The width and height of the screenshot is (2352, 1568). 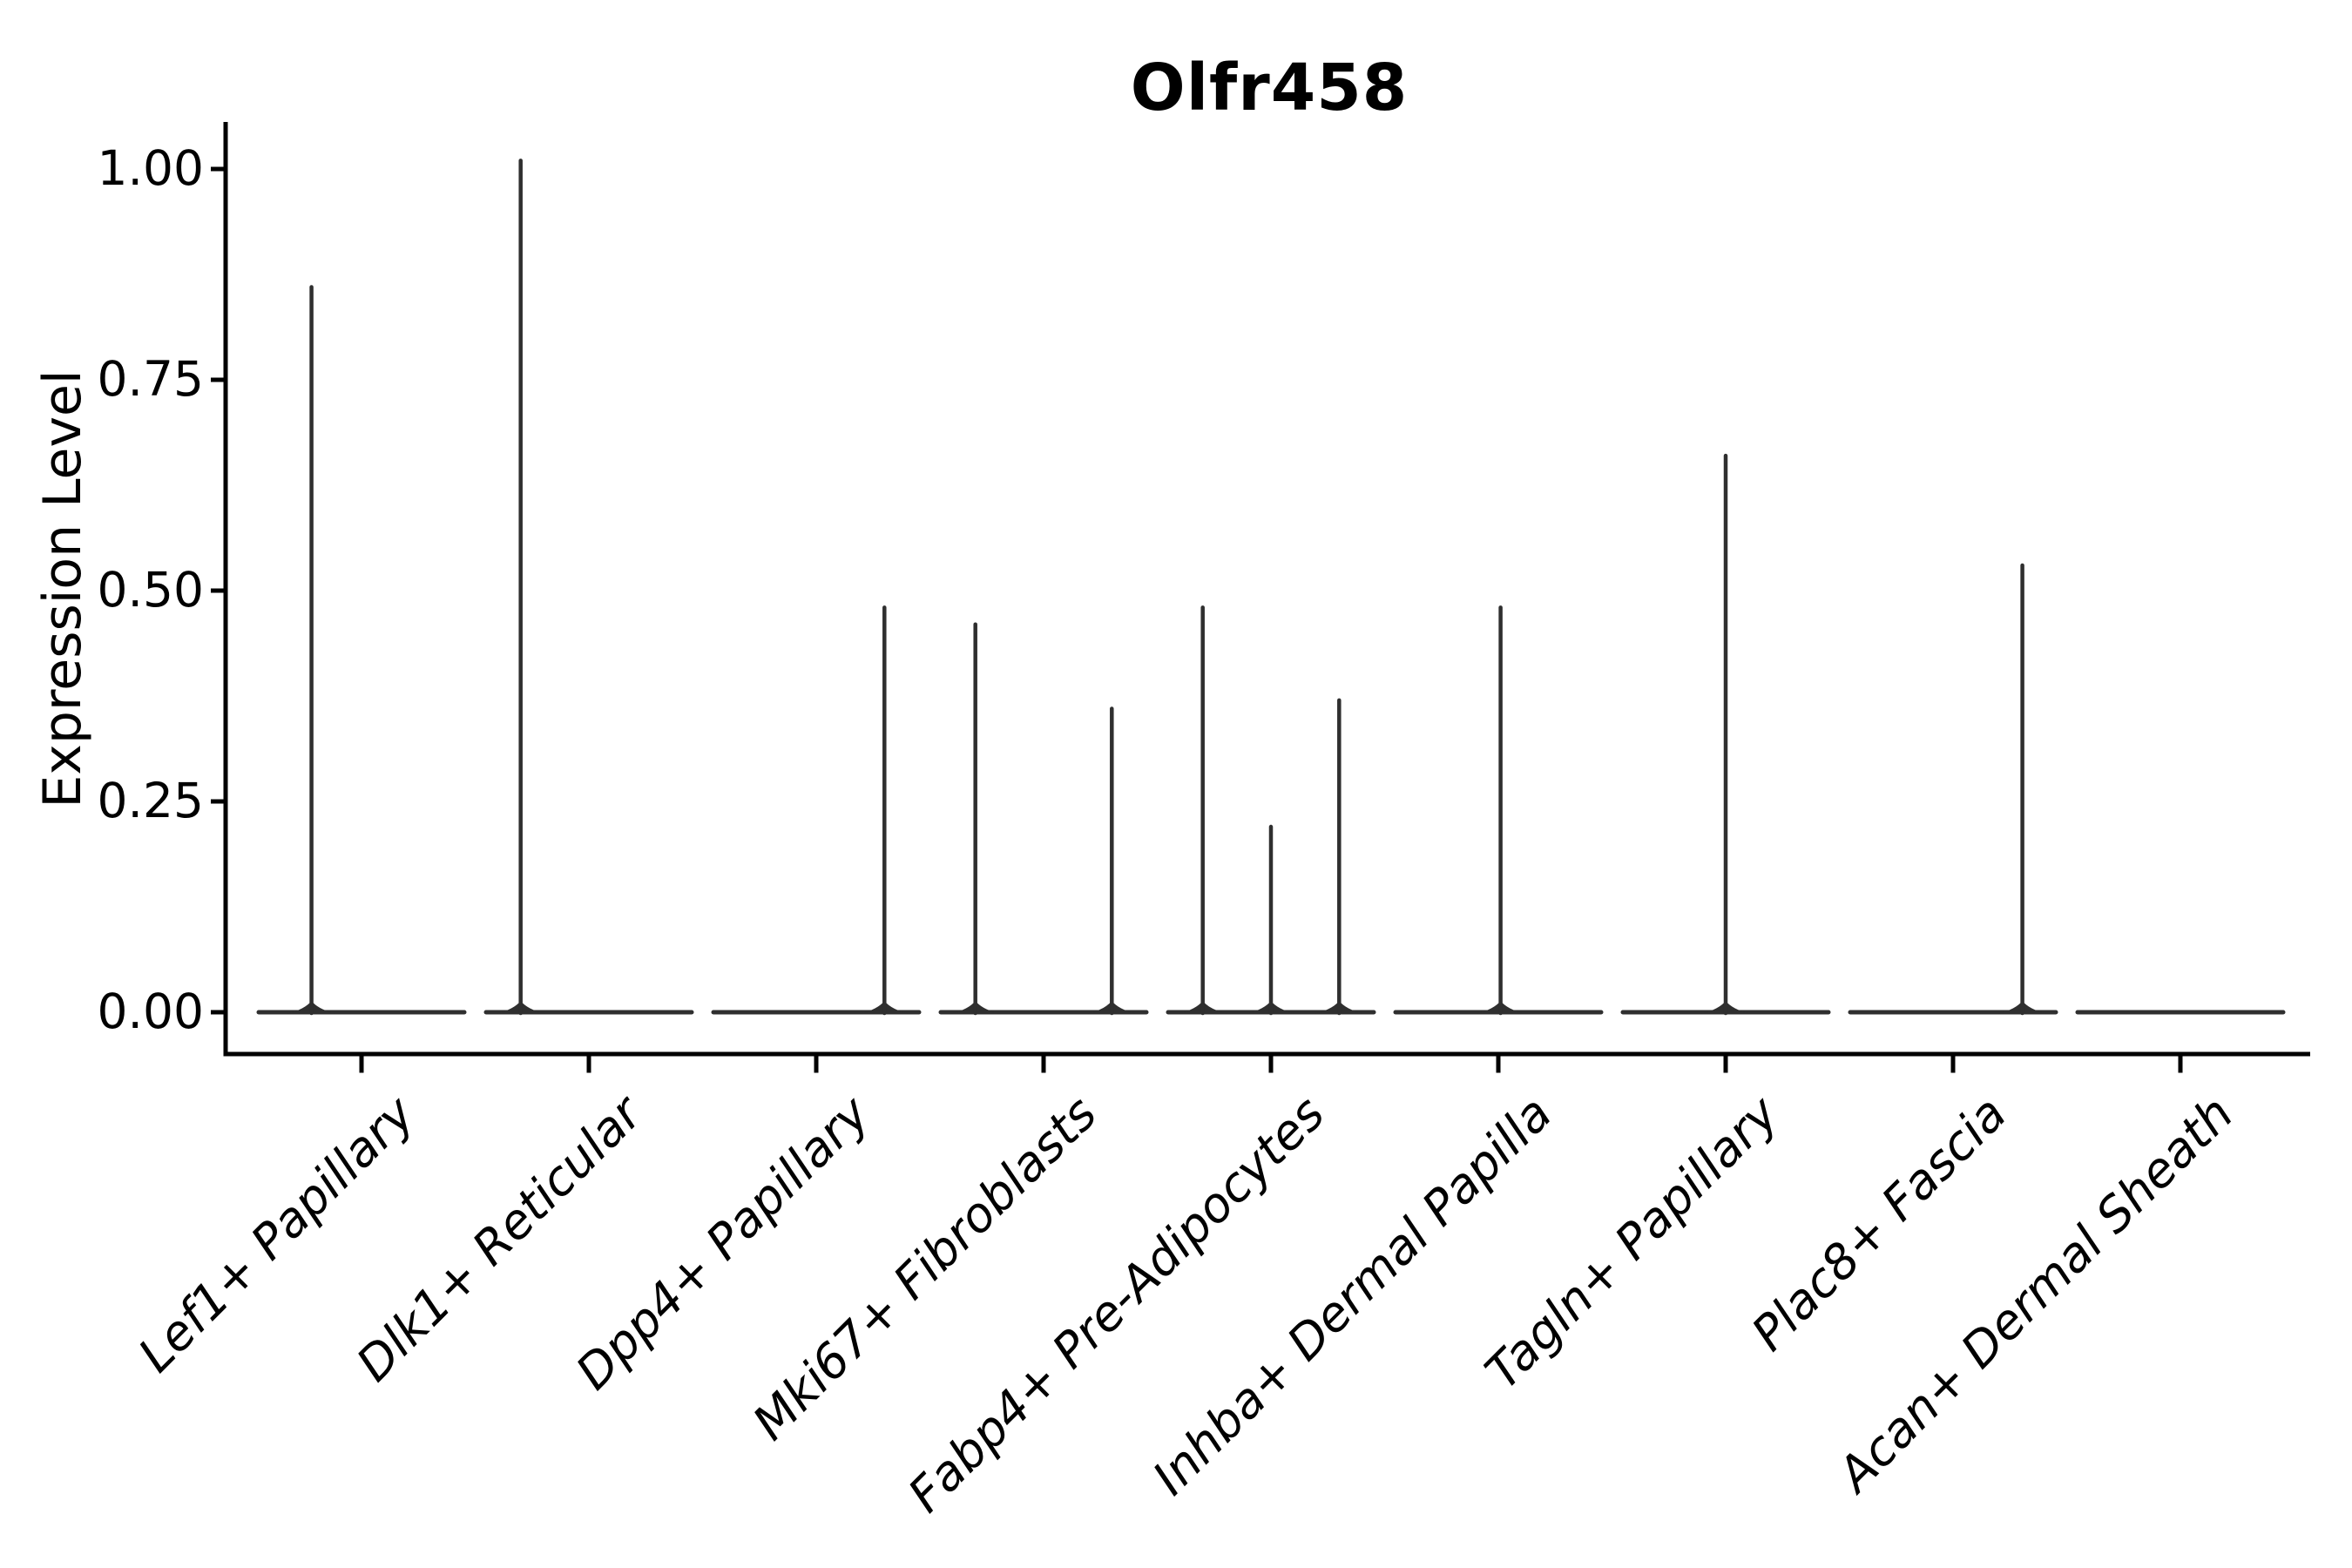 I want to click on y-tick-label: 0.50, so click(x=150, y=590).